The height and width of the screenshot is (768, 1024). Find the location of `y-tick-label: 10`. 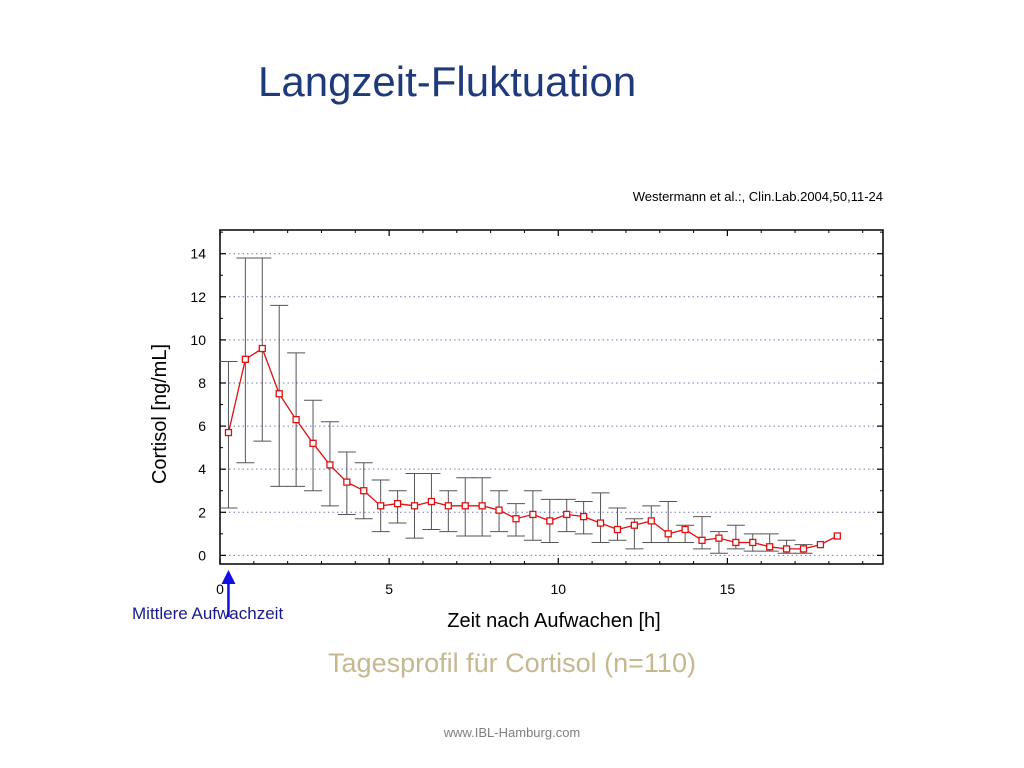

y-tick-label: 10 is located at coordinates (198, 340).